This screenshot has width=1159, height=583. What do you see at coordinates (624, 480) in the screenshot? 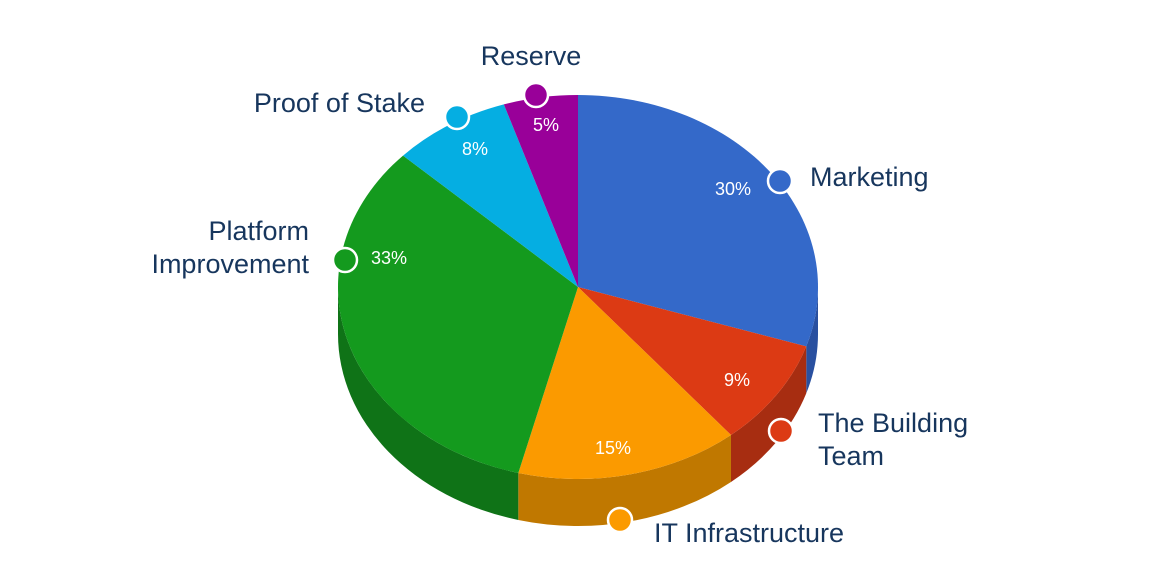
I see `slice-side-it-infrastructure` at bounding box center [624, 480].